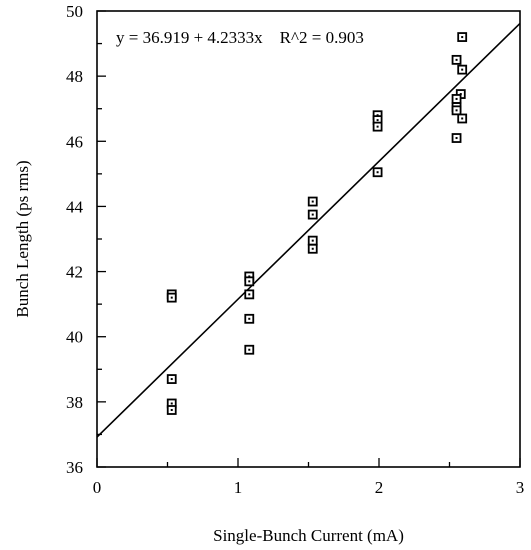 The image size is (531, 550). Describe the element at coordinates (97, 487) in the screenshot. I see `x-tick-label: 0` at that location.